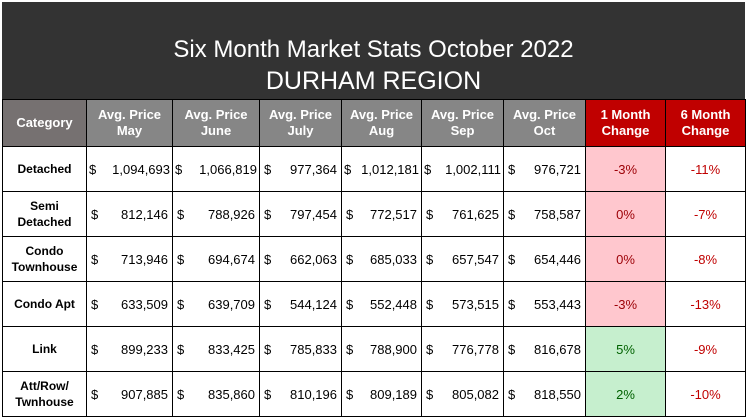 This screenshot has height=419, width=747. Describe the element at coordinates (475, 259) in the screenshot. I see `price-value: 657,547` at that location.